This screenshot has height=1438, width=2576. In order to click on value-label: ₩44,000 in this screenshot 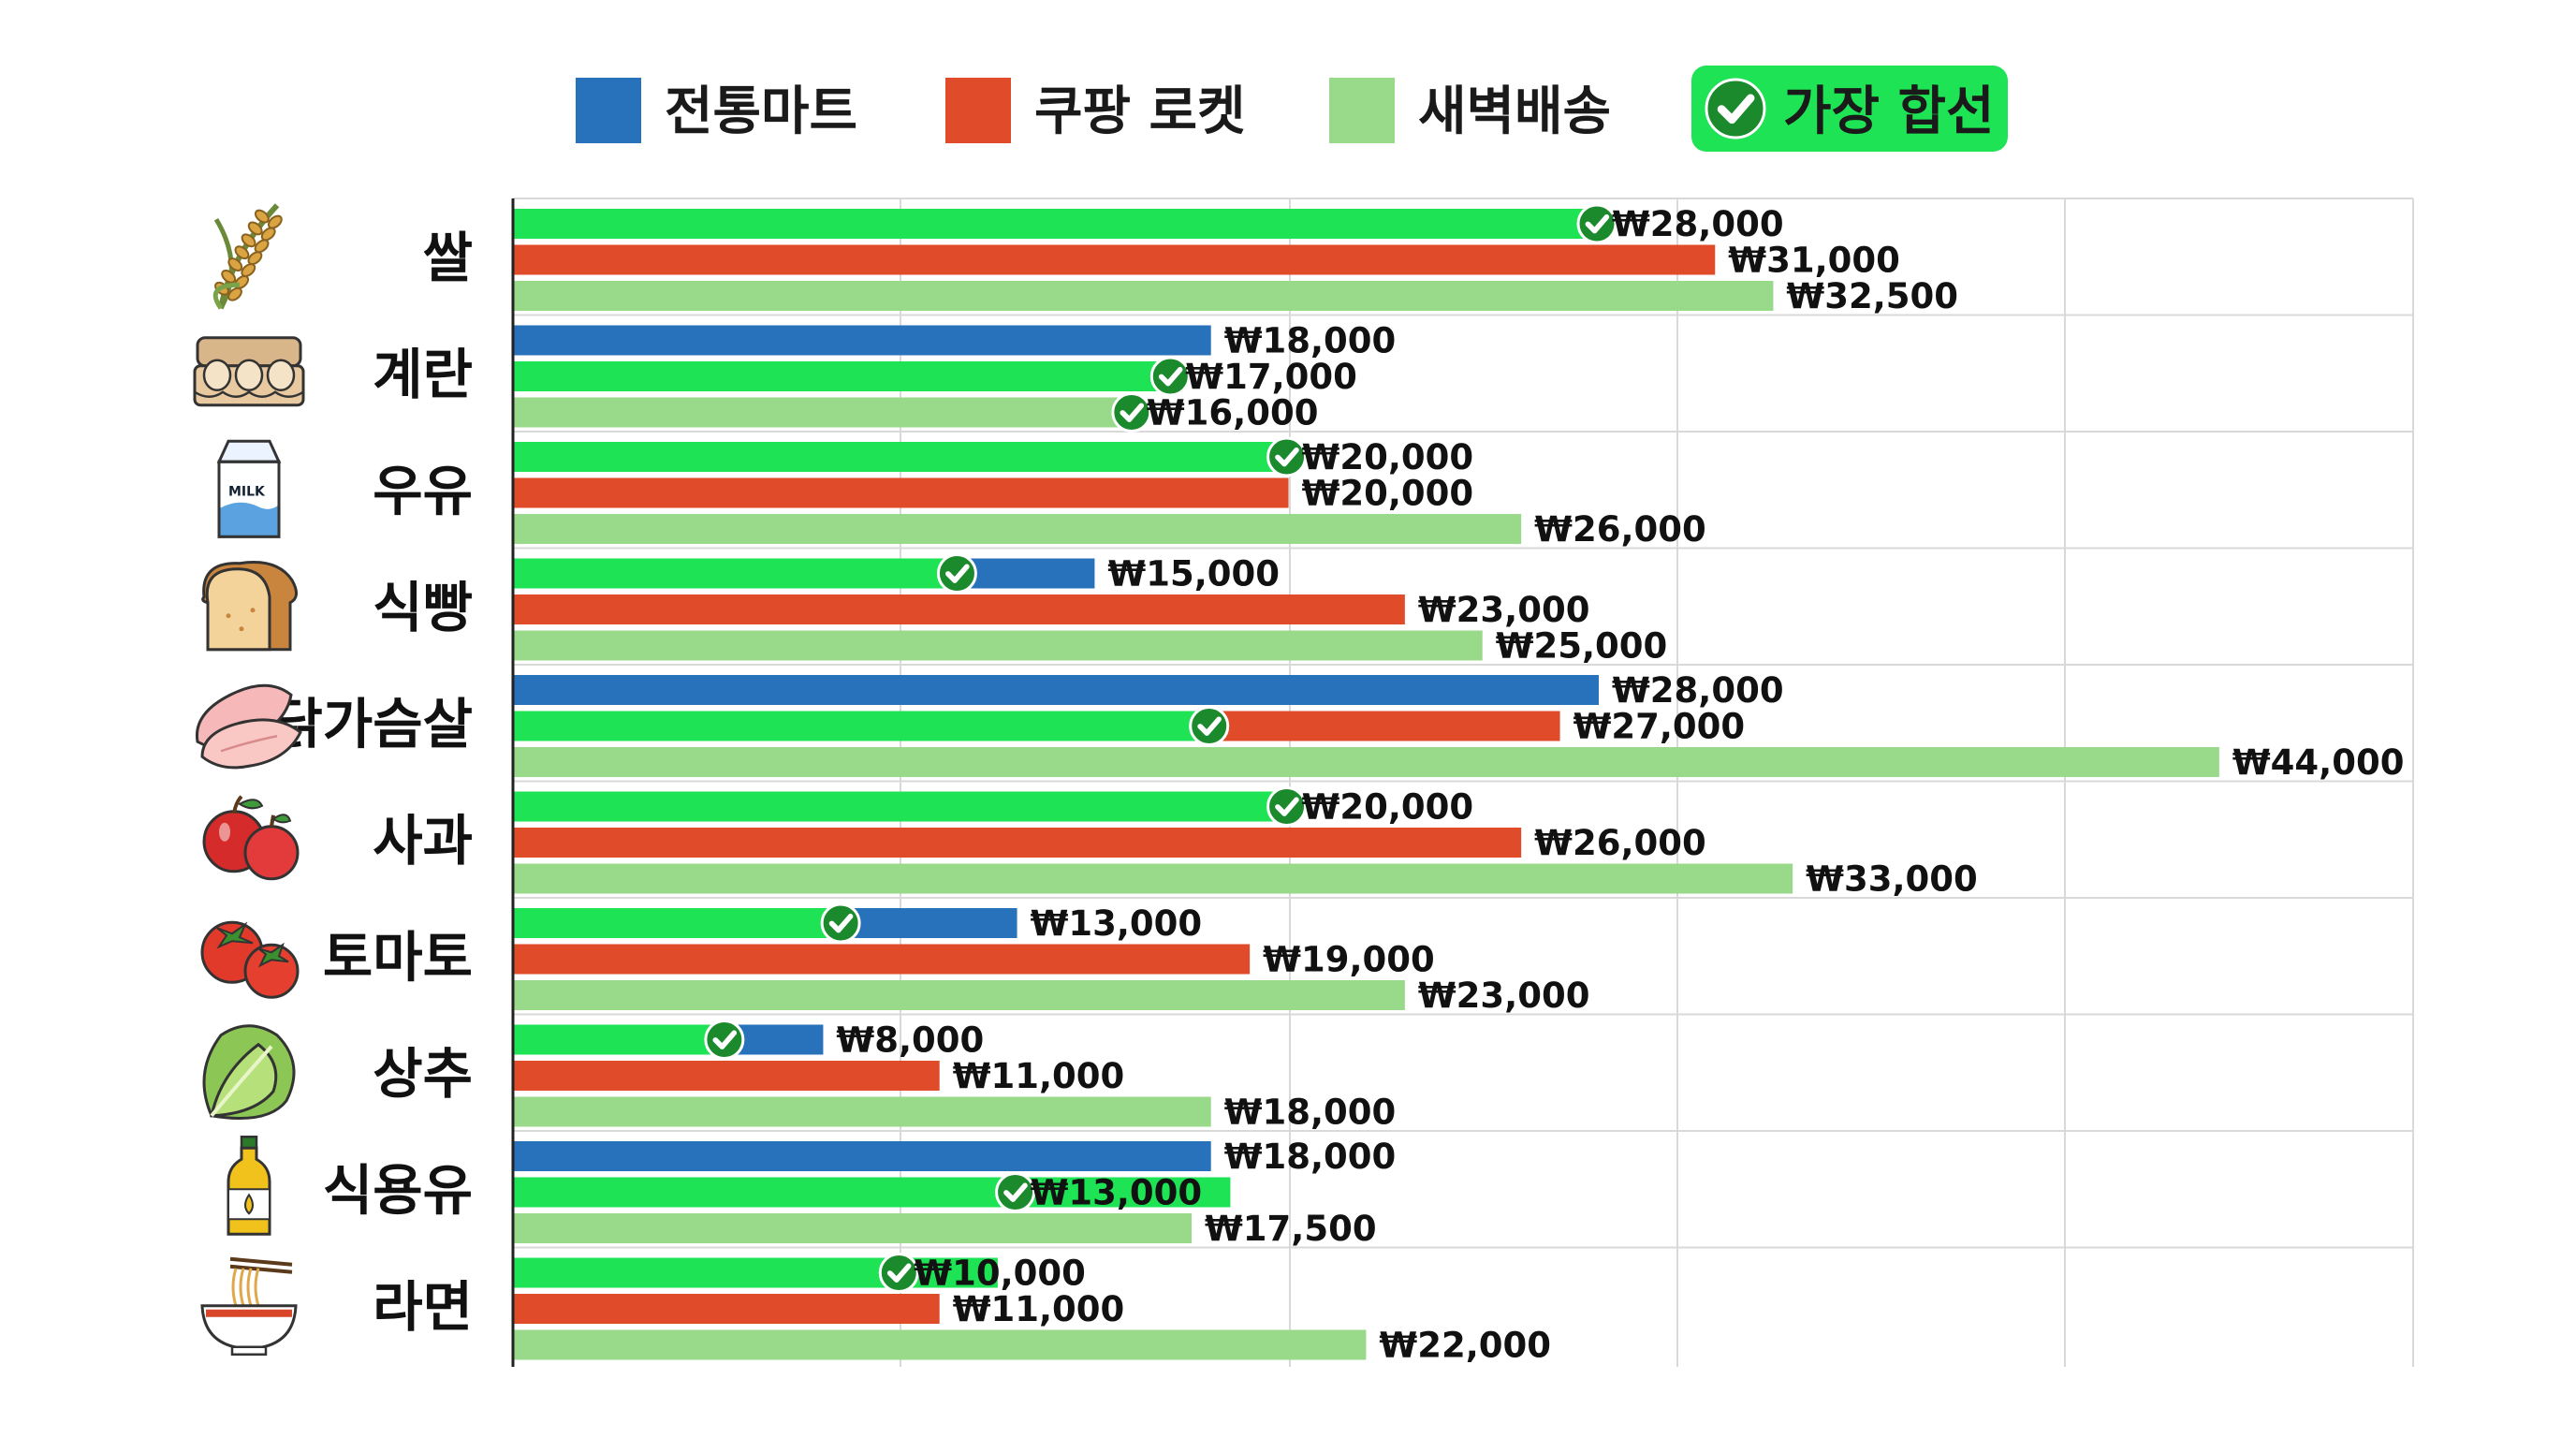, I will do `click(2318, 762)`.